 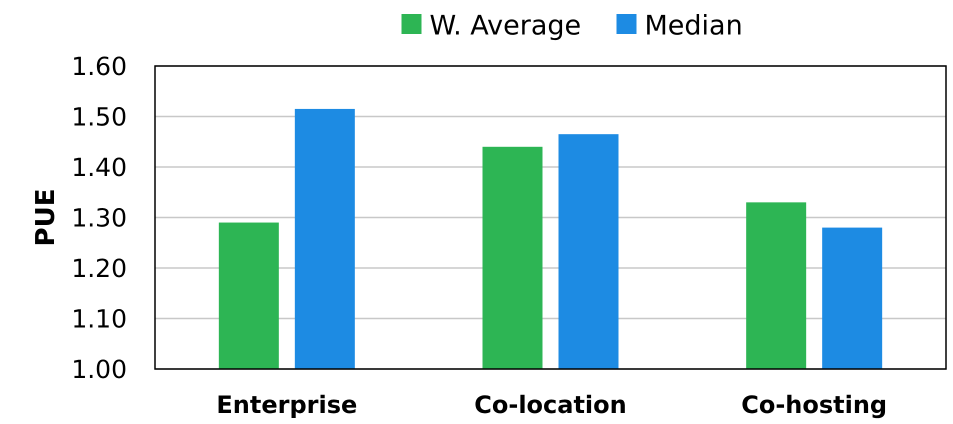 I want to click on y-tick-label: 1.60, so click(x=99, y=66).